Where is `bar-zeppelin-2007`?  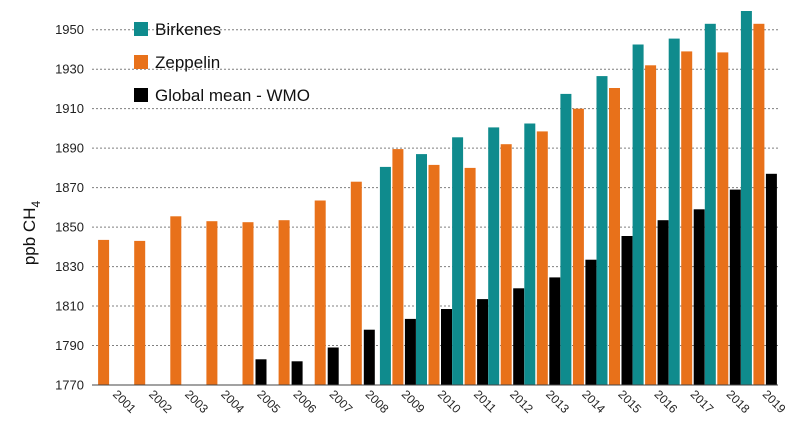
bar-zeppelin-2007 is located at coordinates (320, 292).